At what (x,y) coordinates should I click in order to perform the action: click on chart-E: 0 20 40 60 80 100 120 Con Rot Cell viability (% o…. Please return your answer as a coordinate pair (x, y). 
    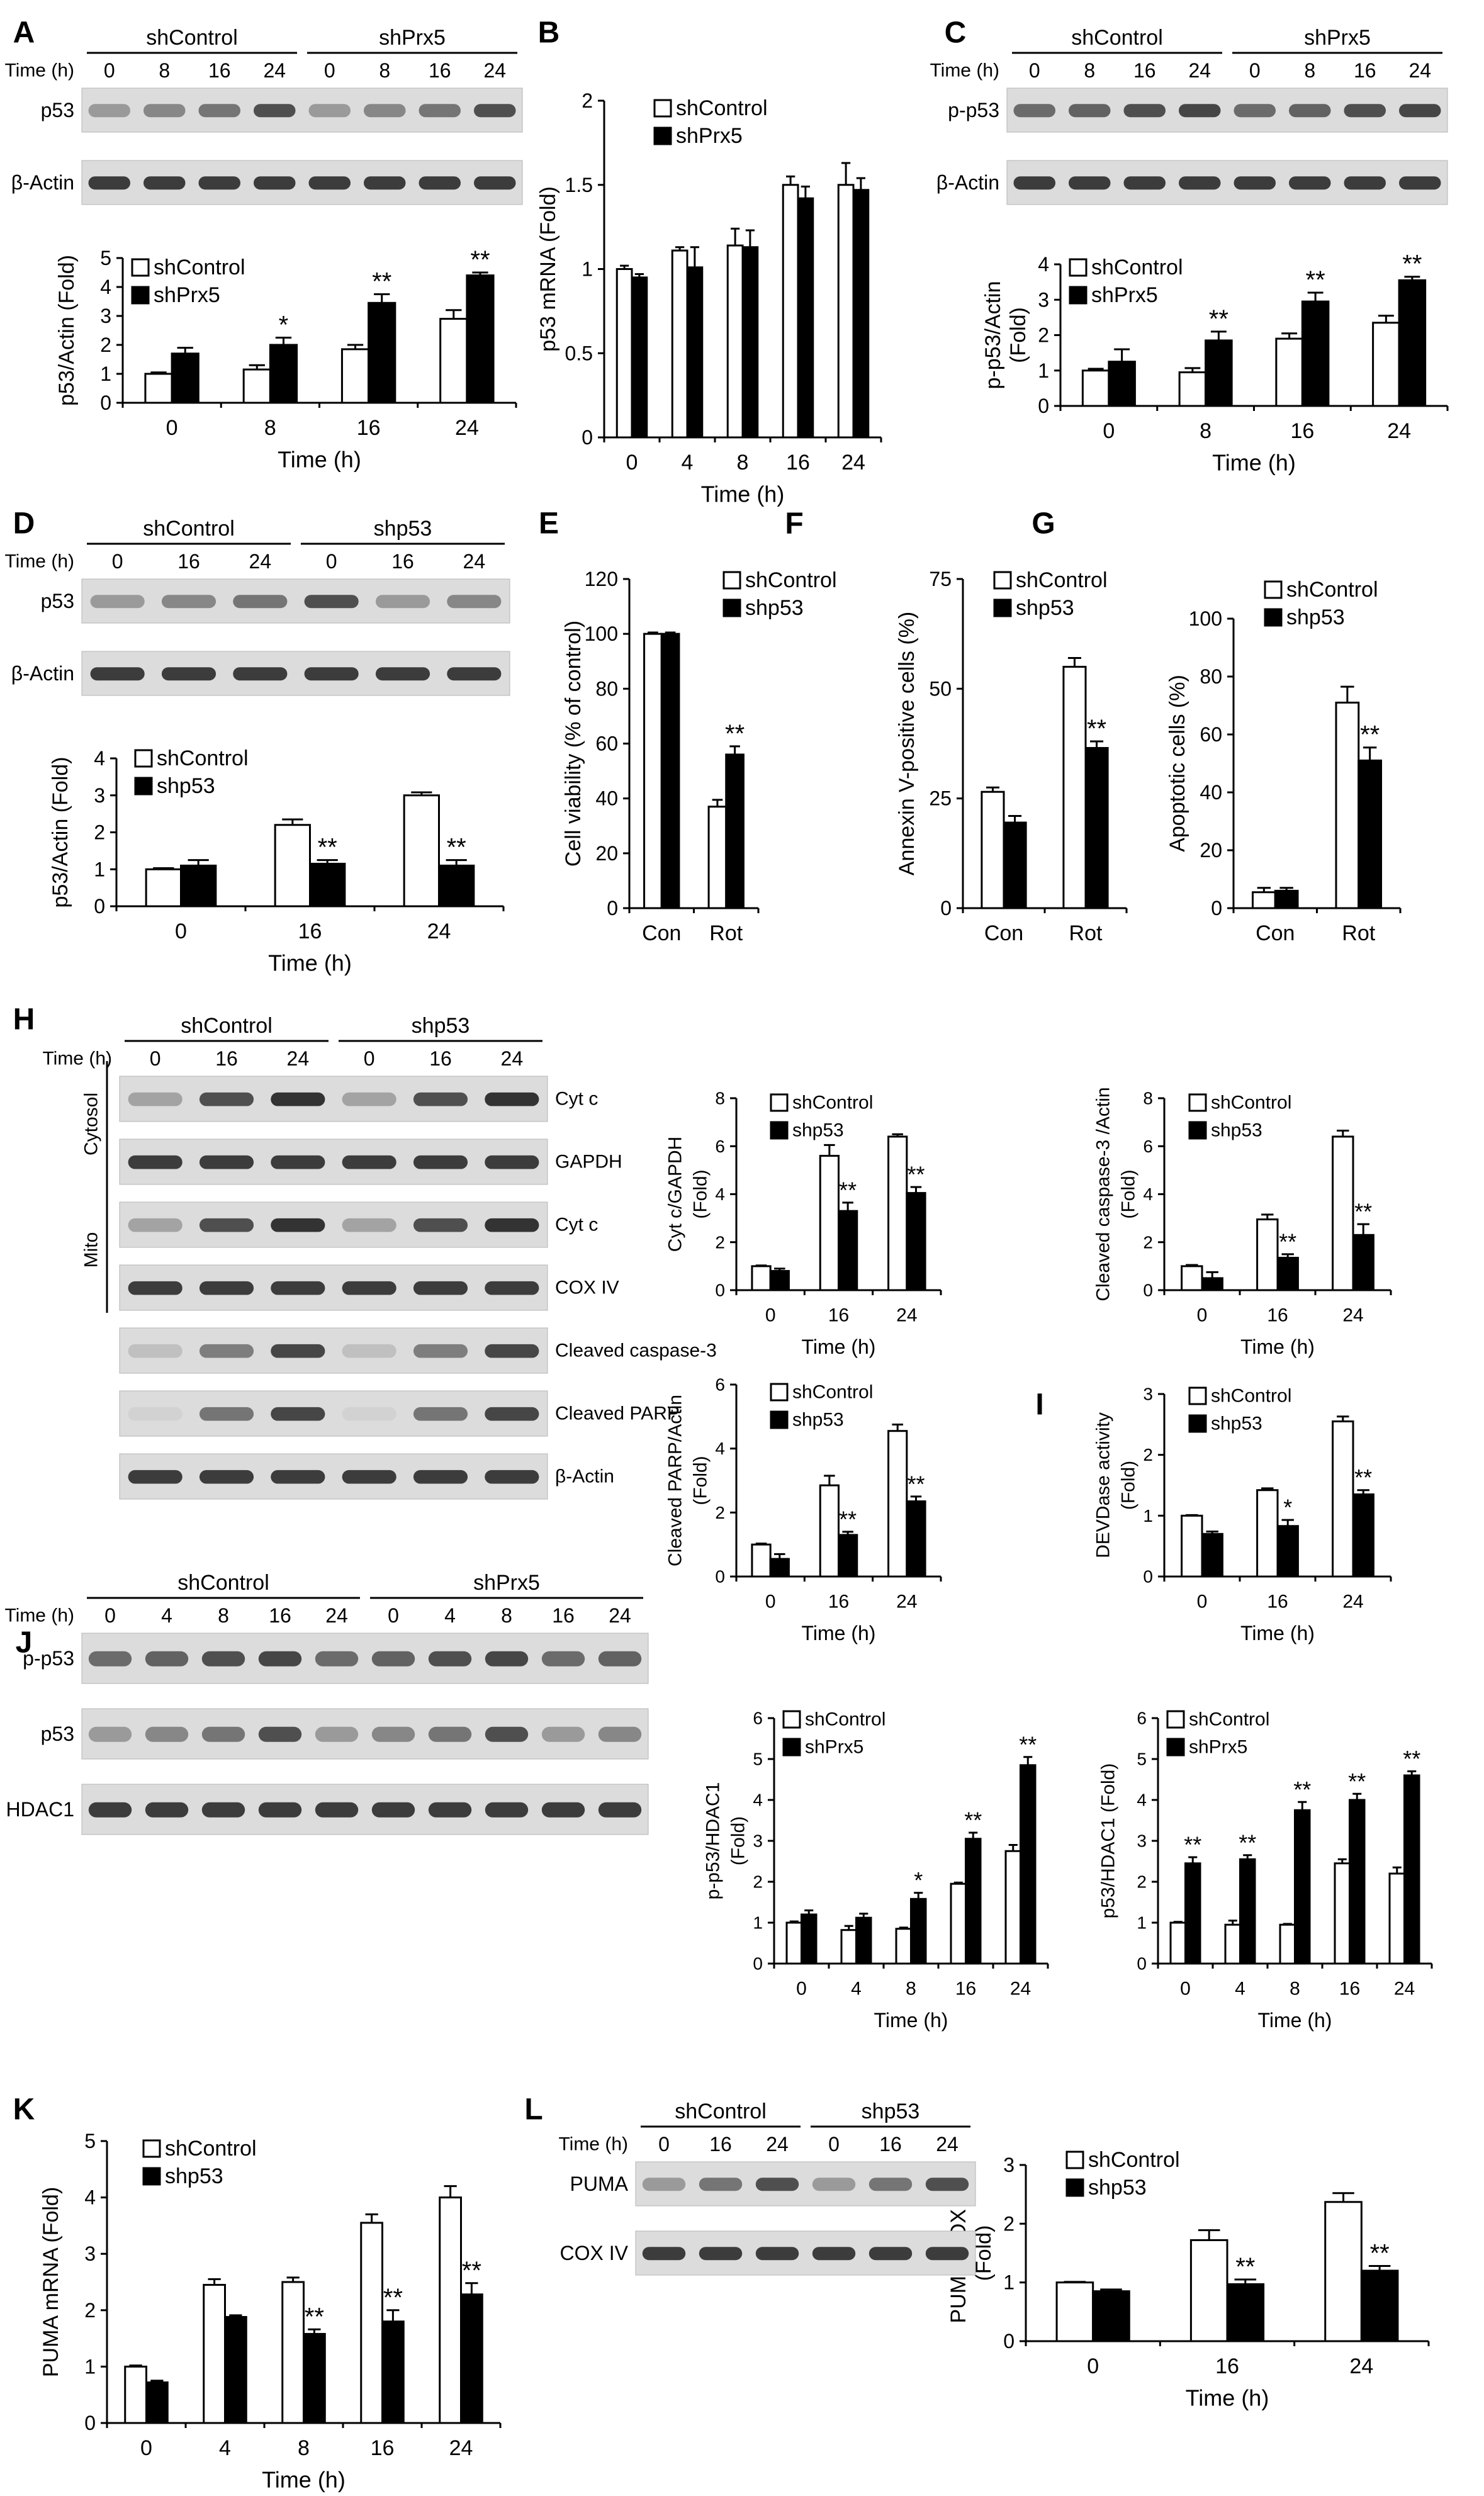
    Looking at the image, I should click on (699, 756).